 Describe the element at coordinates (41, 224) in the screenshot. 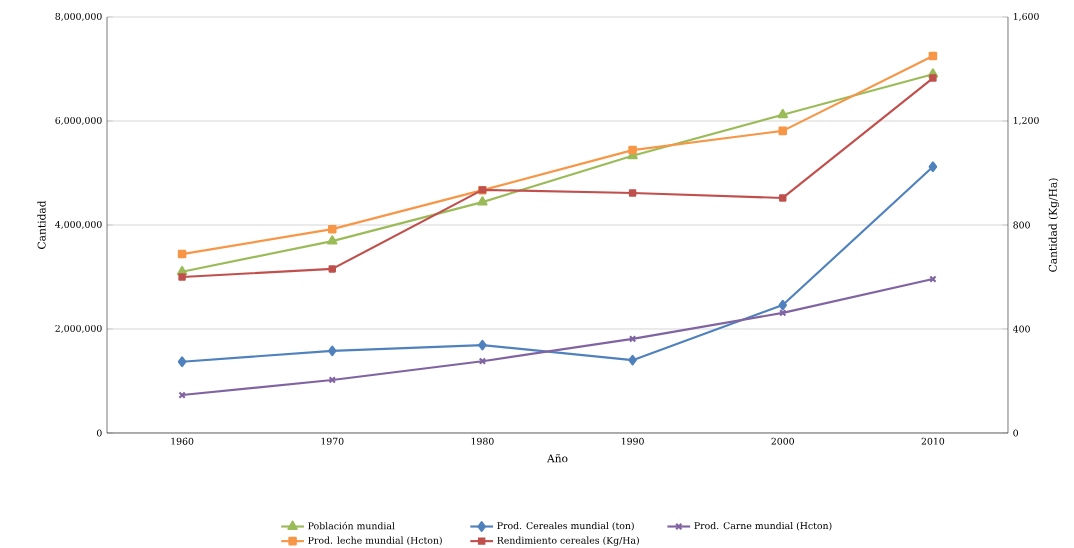

I see `y-axis-title: Cantidad` at that location.